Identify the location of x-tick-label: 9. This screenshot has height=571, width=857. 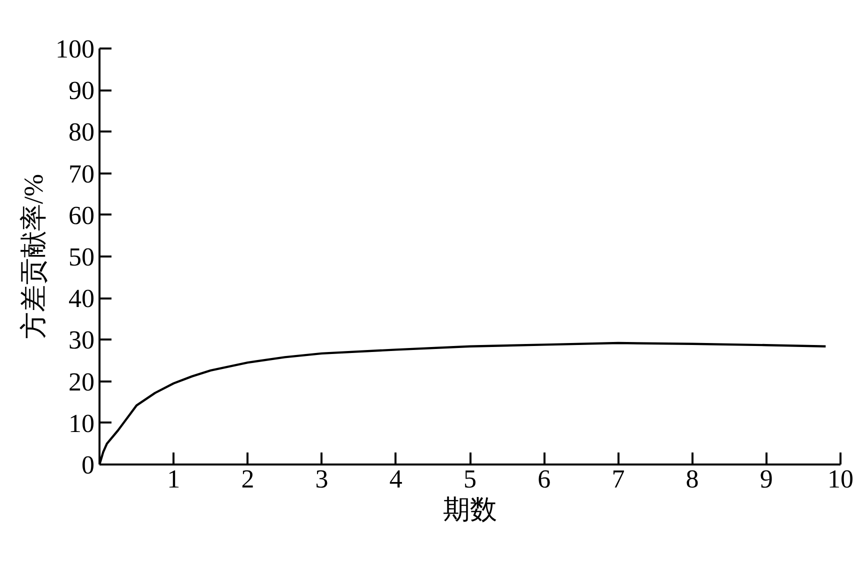
(766, 479).